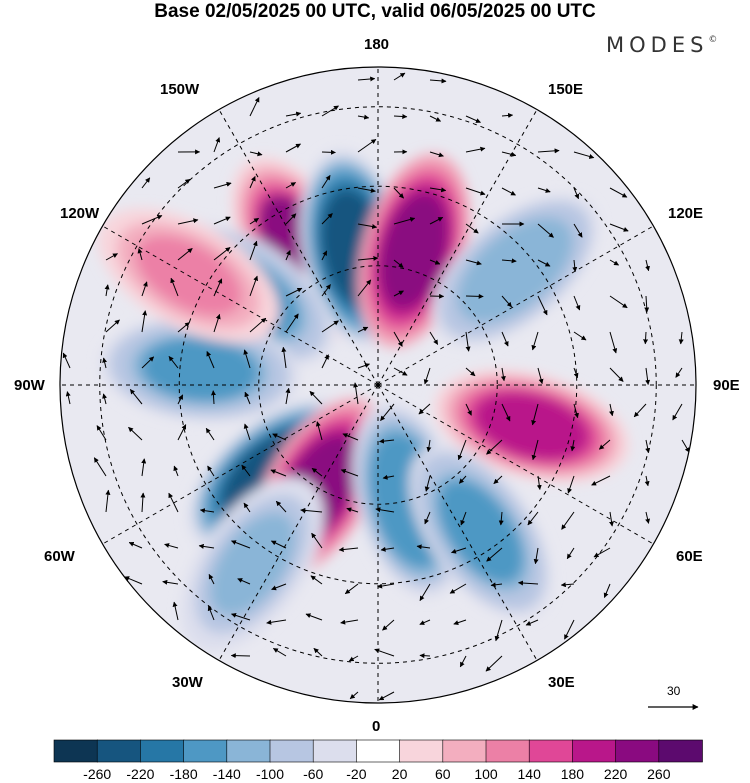 This screenshot has height=783, width=750. I want to click on meridian, so click(240, 305).